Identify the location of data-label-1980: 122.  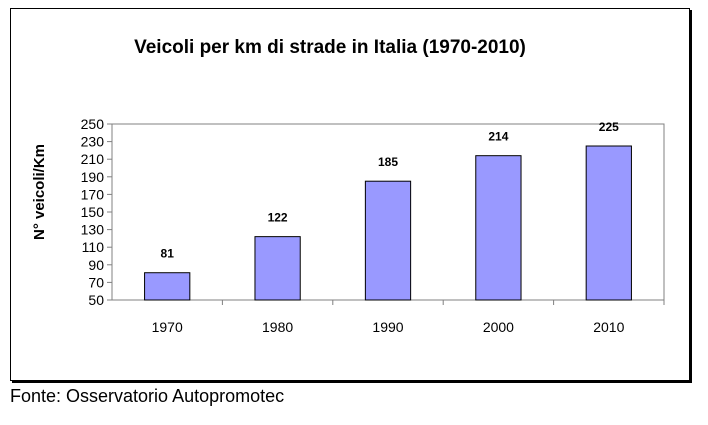
(278, 218).